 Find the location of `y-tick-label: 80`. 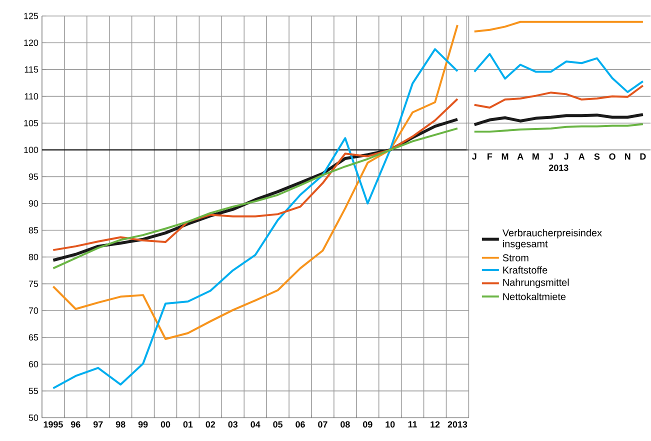

y-tick-label: 80 is located at coordinates (33, 257).